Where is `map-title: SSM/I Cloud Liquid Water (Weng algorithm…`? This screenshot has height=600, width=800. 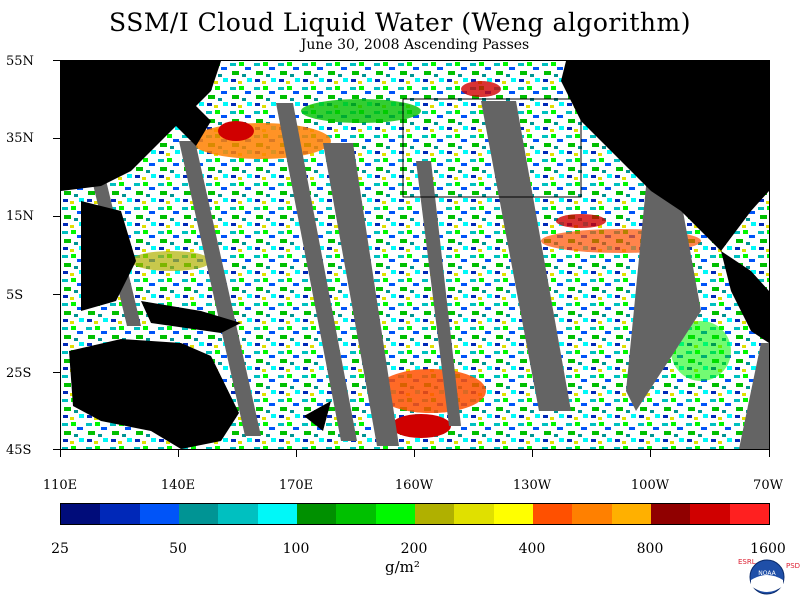
map-title: SSM/I Cloud Liquid Water (Weng algorithm… is located at coordinates (400, 22).